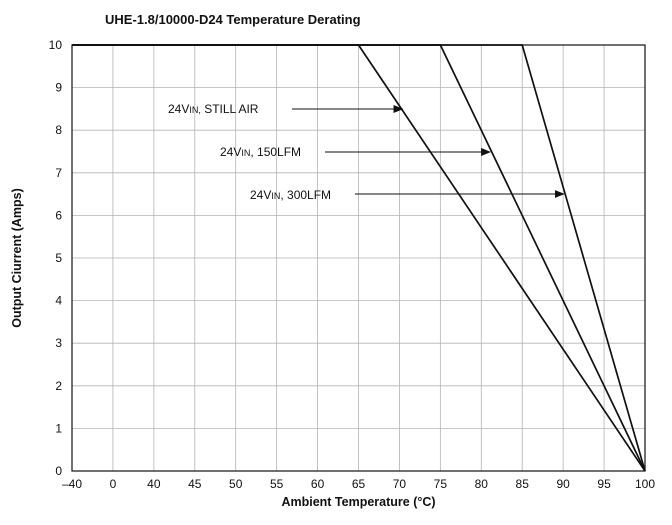  I want to click on x-tick-label: 55, so click(277, 484).